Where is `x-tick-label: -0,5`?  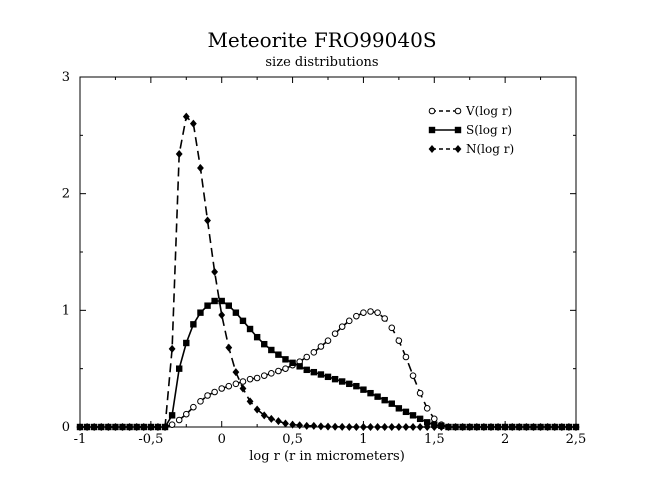
x-tick-label: -0,5 is located at coordinates (150, 439).